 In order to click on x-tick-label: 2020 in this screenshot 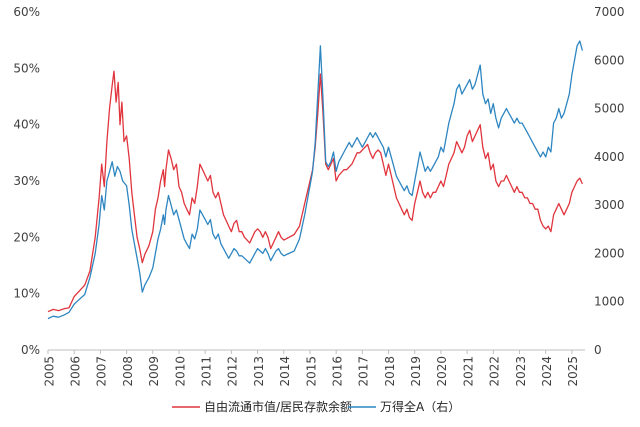, I will do `click(442, 371)`.